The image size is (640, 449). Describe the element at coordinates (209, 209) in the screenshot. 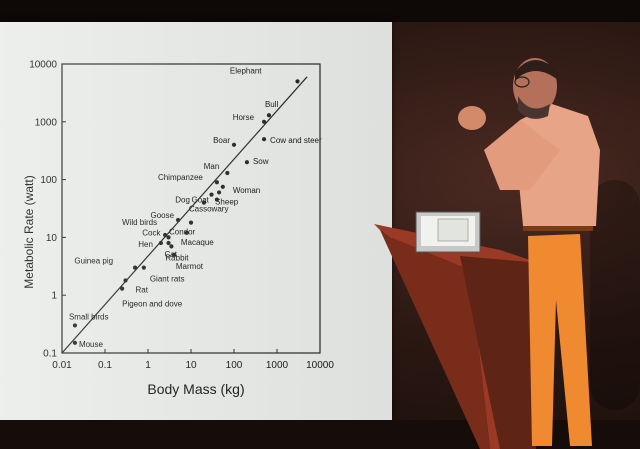

I see `point-label: Cassowary` at that location.